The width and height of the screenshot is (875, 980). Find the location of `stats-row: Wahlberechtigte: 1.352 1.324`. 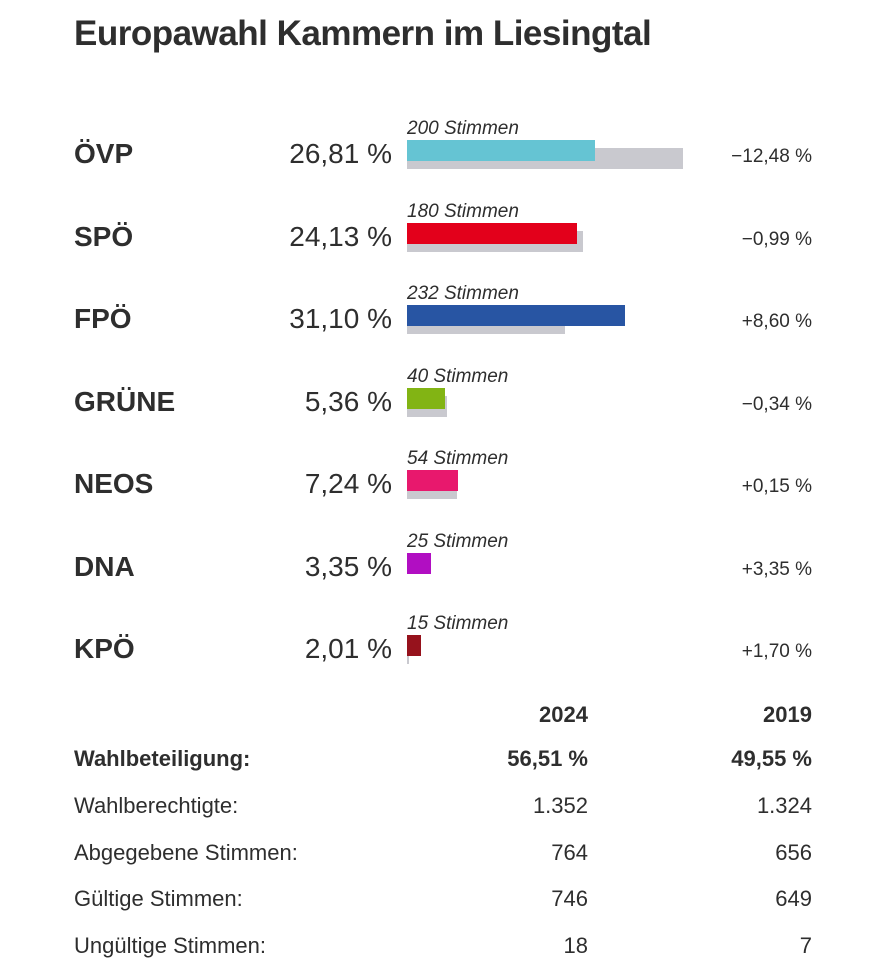

stats-row: Wahlberechtigte: 1.352 1.324 is located at coordinates (437, 813).